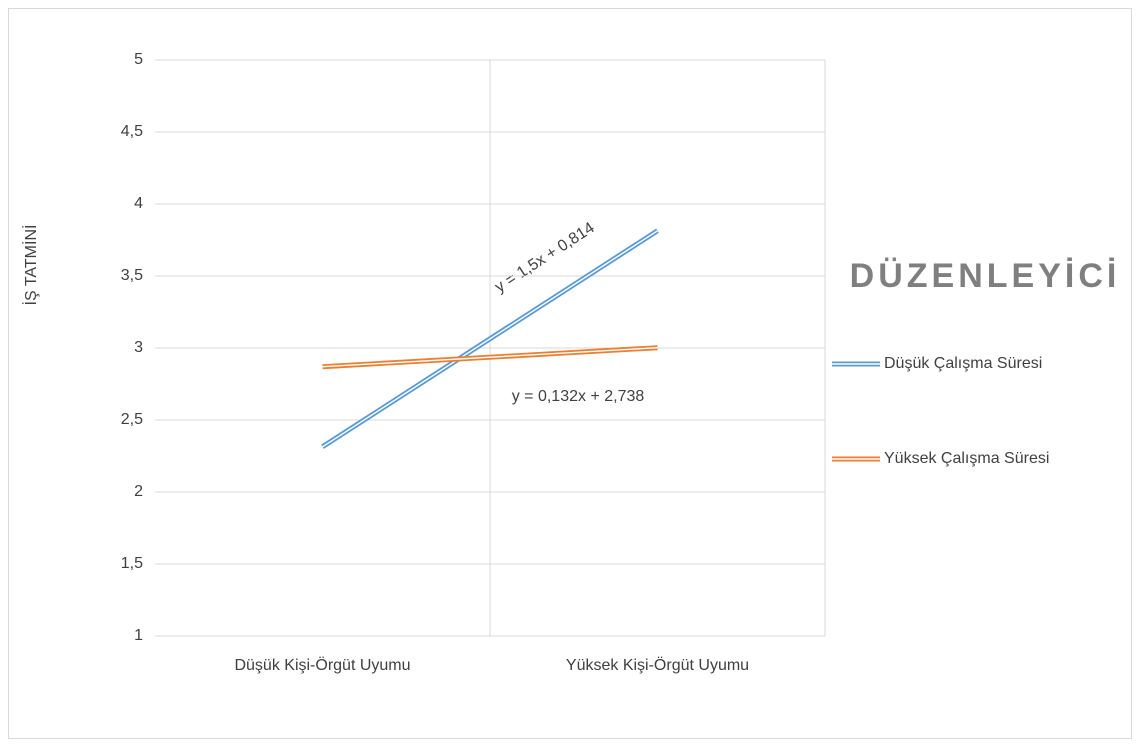  I want to click on x-tick-label: Yüksek Kişi-Örgüt Uyumu, so click(657, 665).